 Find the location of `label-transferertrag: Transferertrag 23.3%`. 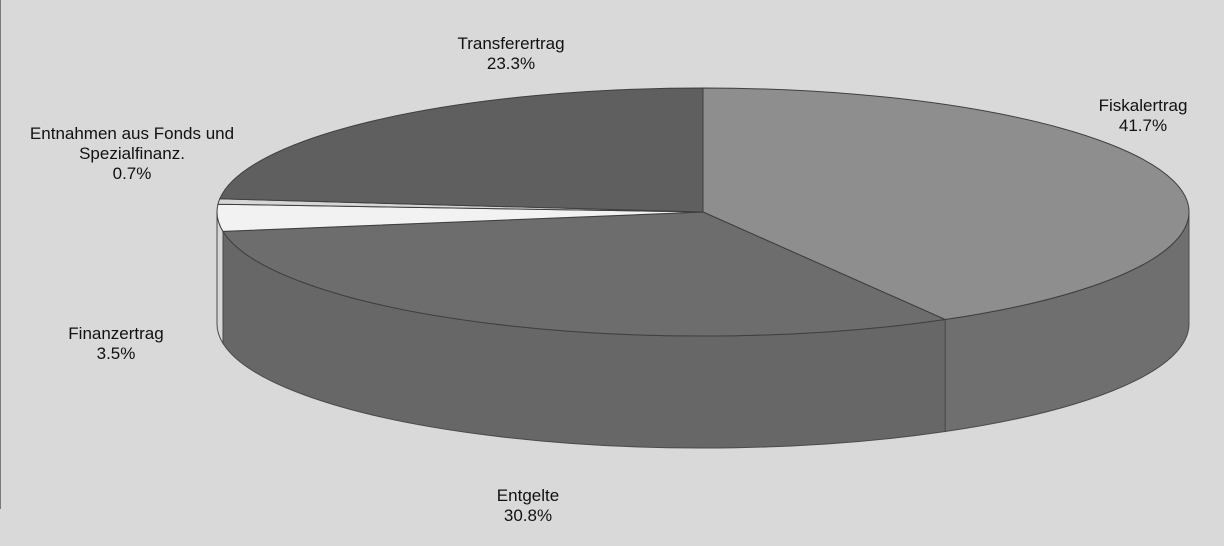

label-transferertrag: Transferertrag 23.3% is located at coordinates (511, 54).